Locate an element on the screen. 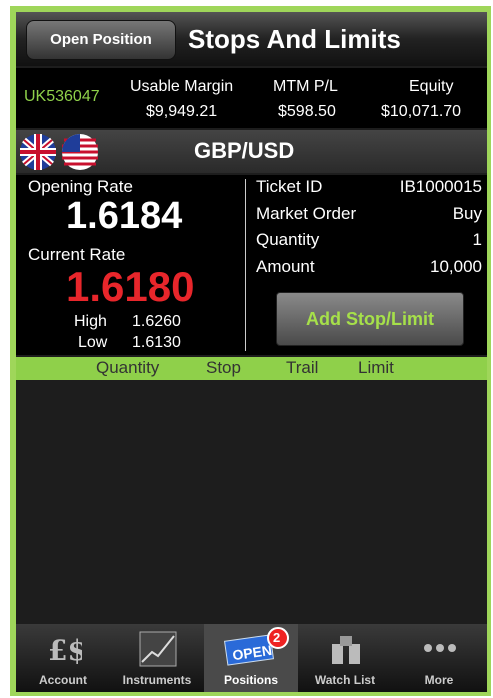 This screenshot has width=493, height=698. tab: Watch List is located at coordinates (345, 658).